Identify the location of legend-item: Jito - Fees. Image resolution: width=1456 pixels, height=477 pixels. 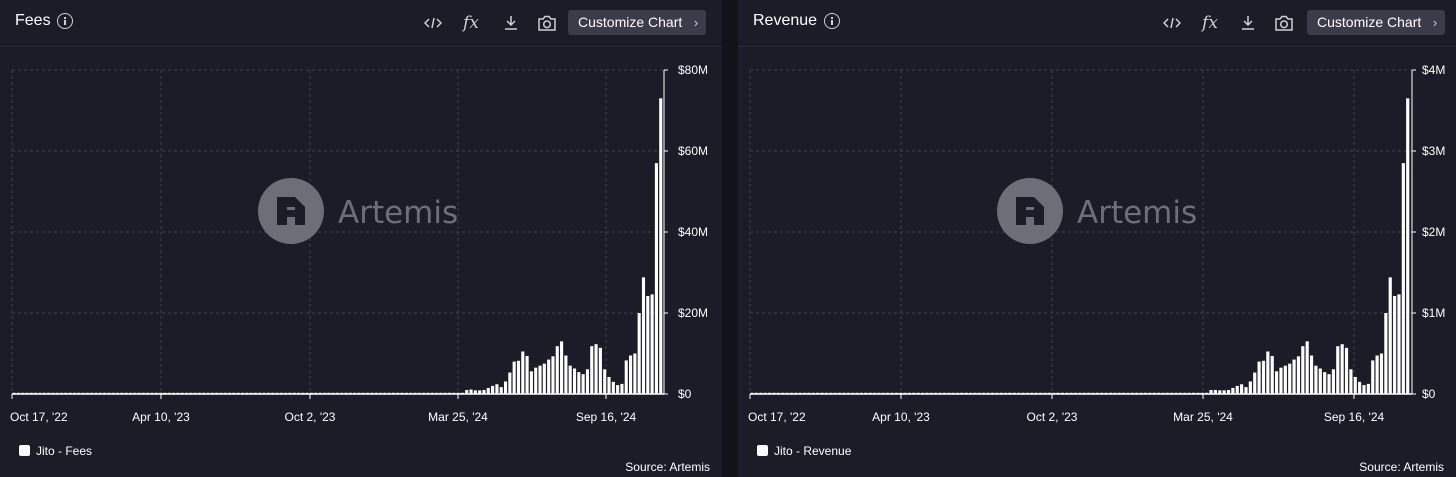
(55, 451).